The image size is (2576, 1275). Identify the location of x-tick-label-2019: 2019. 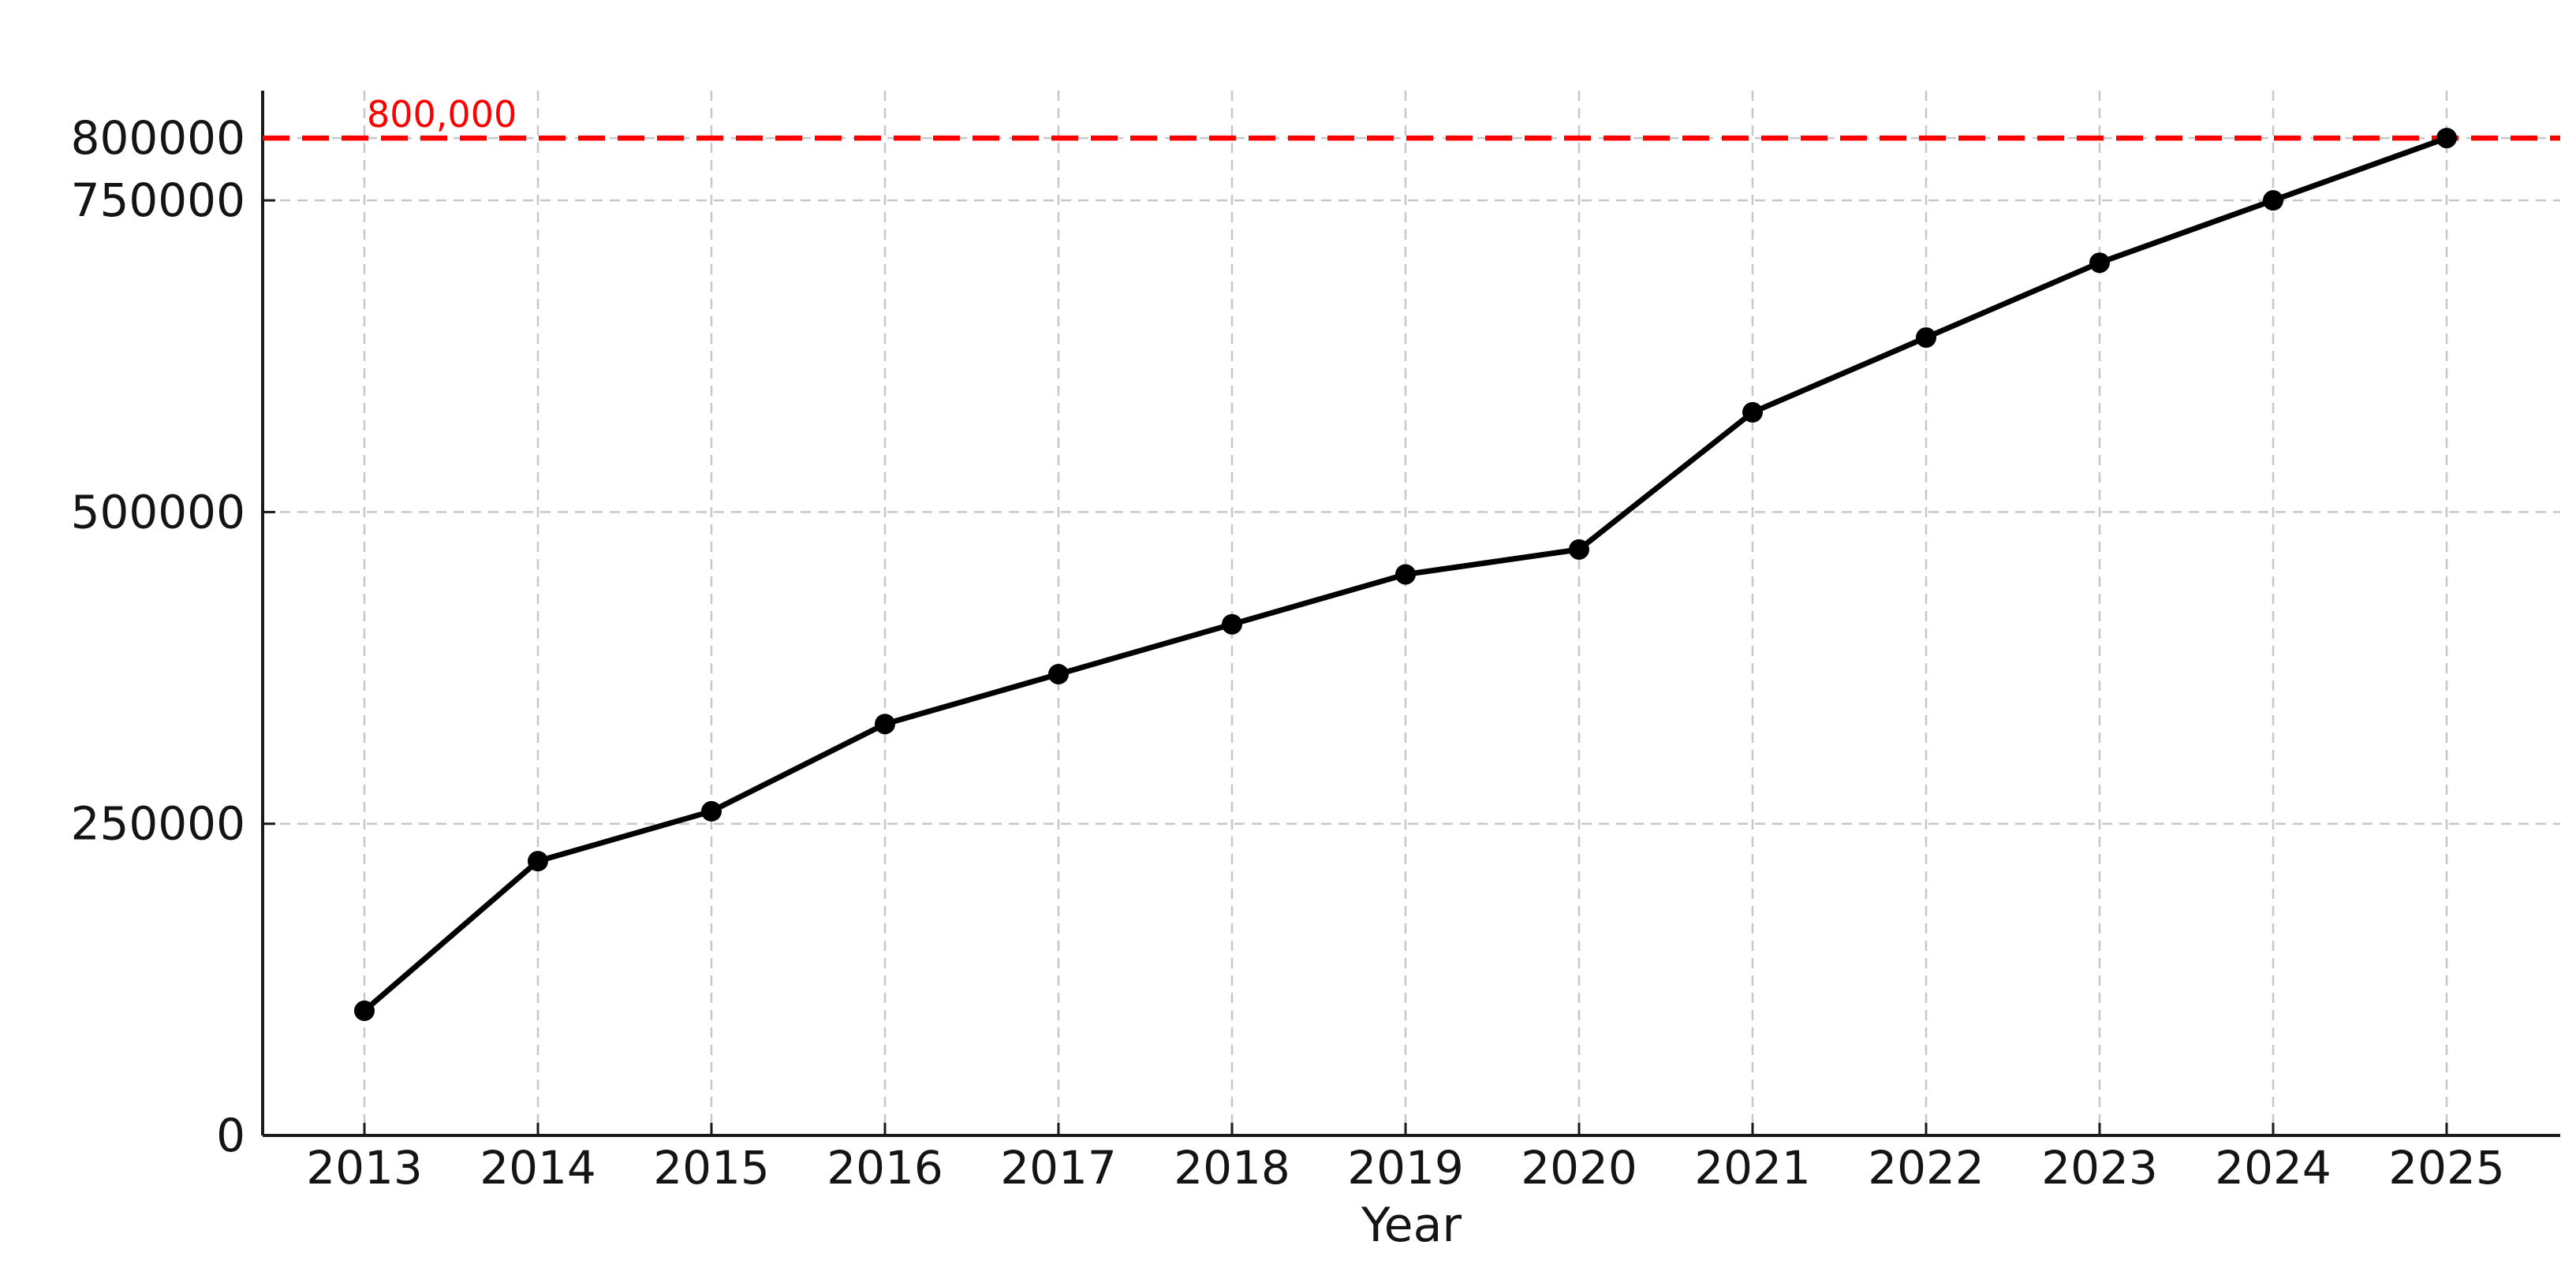
(1405, 1168).